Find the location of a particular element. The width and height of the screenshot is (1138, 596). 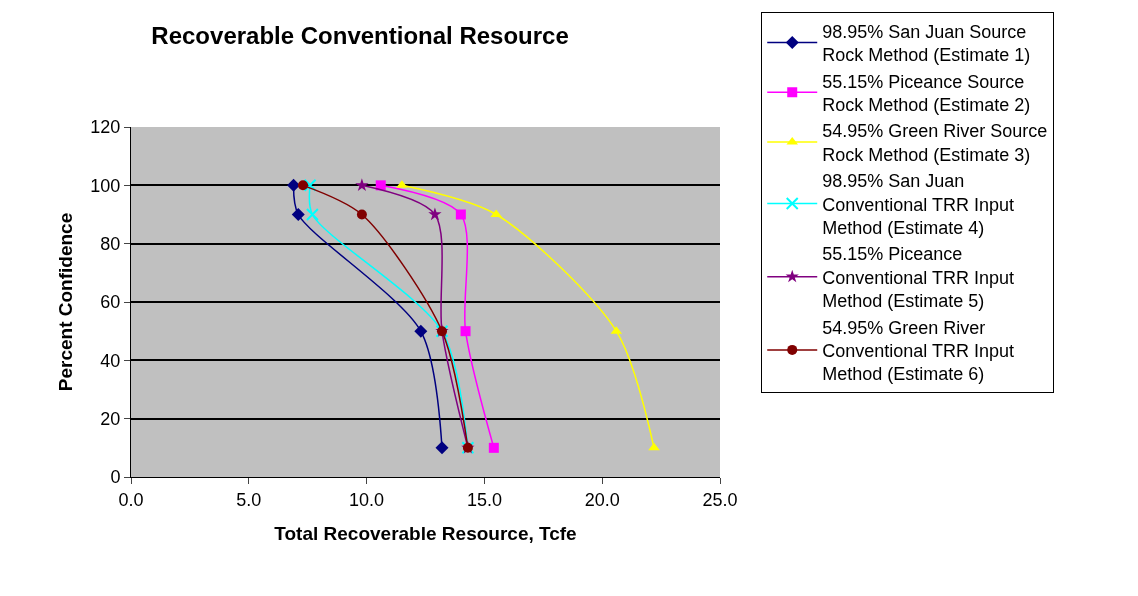

chart-title: Recoverable Conventional Resource is located at coordinates (360, 35).